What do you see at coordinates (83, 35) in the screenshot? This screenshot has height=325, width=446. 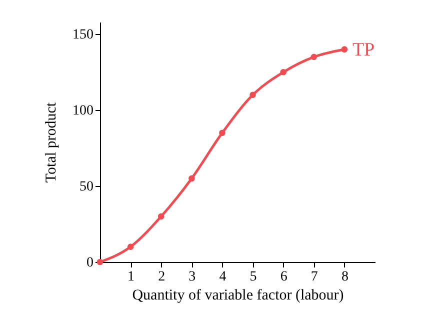 I see `y-tick-label: 150` at bounding box center [83, 35].